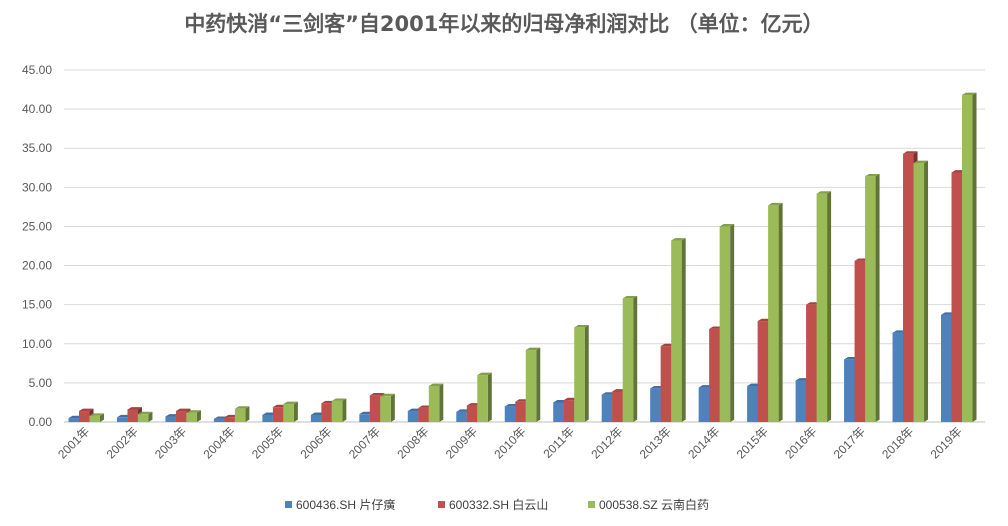  I want to click on legend: 600436.SH 片仔癀 600332.SH 白云山 000538.SZ 云南白药, so click(497, 504).